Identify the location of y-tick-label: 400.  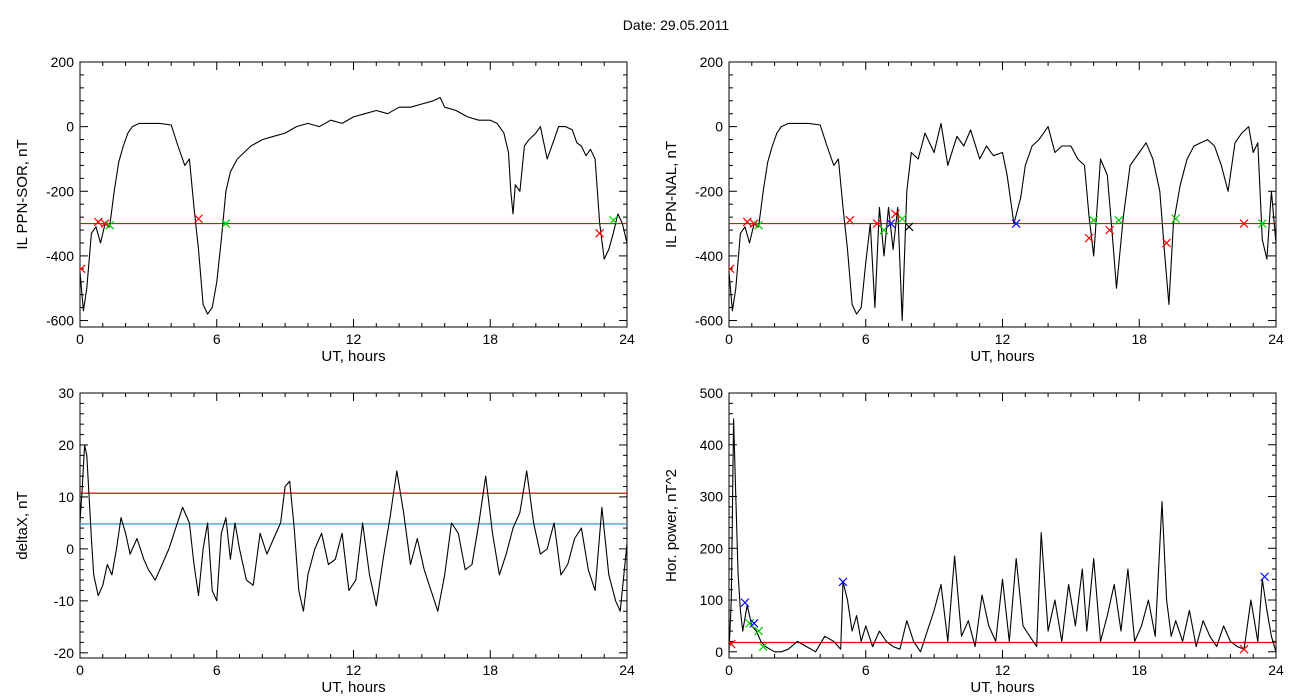
(712, 445).